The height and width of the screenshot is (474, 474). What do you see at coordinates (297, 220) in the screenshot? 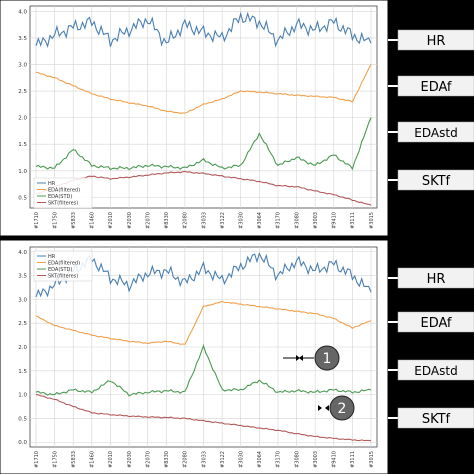
I see `top-x-tick-label: #3080` at bounding box center [297, 220].